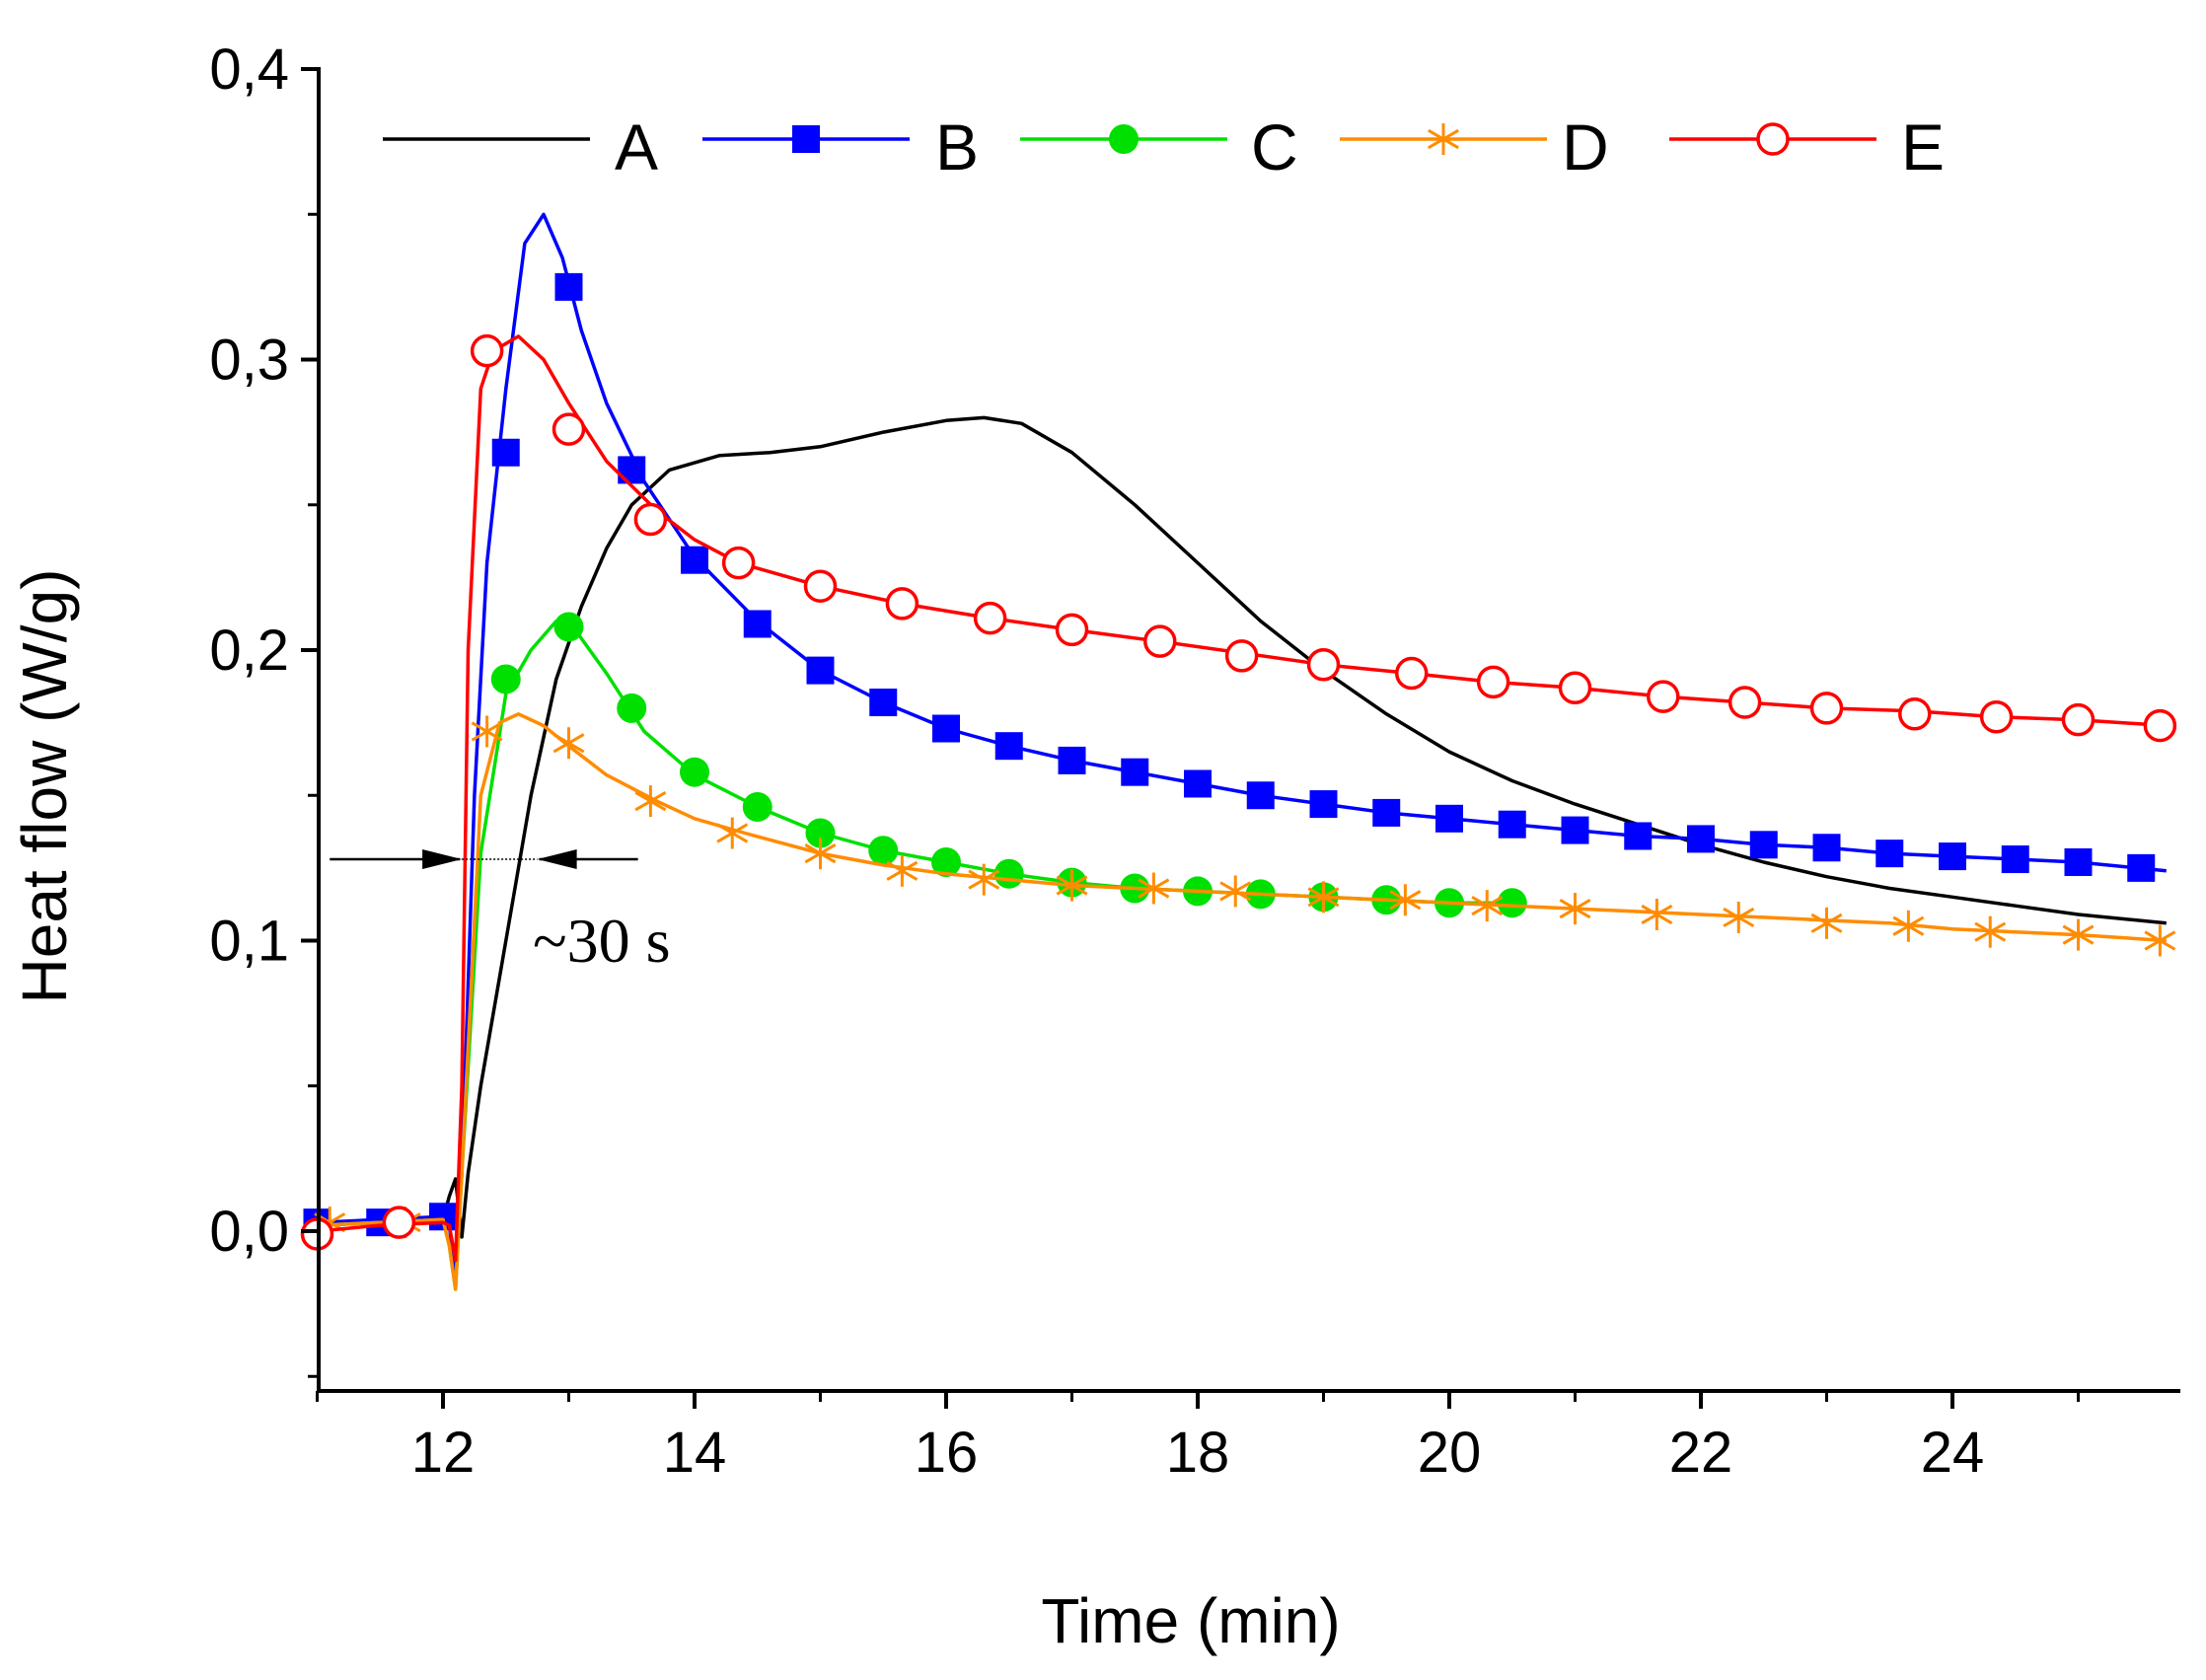 This screenshot has height=1680, width=2206. I want to click on x-tick-label: 18, so click(1198, 1453).